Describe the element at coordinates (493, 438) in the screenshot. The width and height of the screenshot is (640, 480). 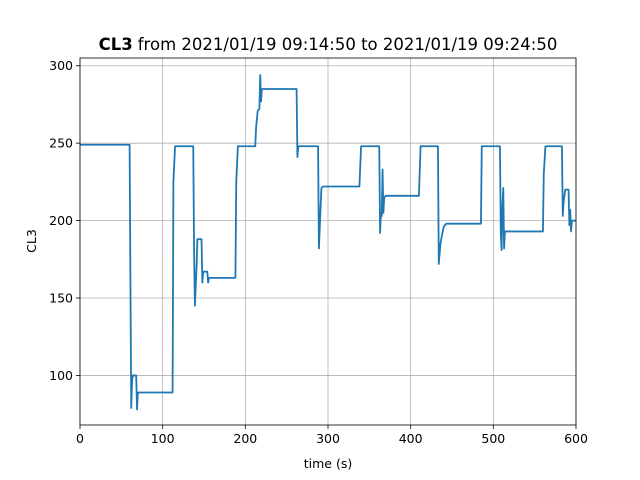
I see `x-tick-label: 500` at that location.